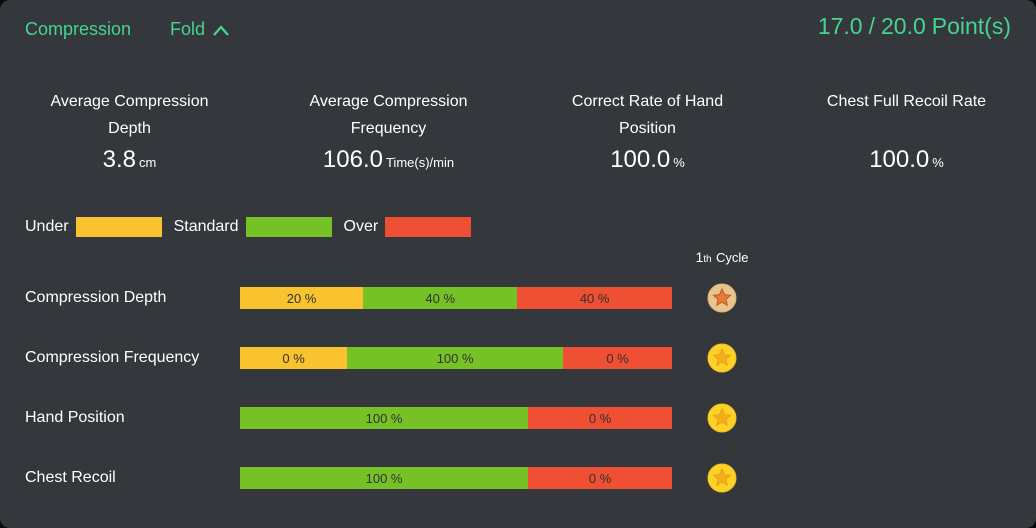  I want to click on legend-swatch-standard, so click(288, 227).